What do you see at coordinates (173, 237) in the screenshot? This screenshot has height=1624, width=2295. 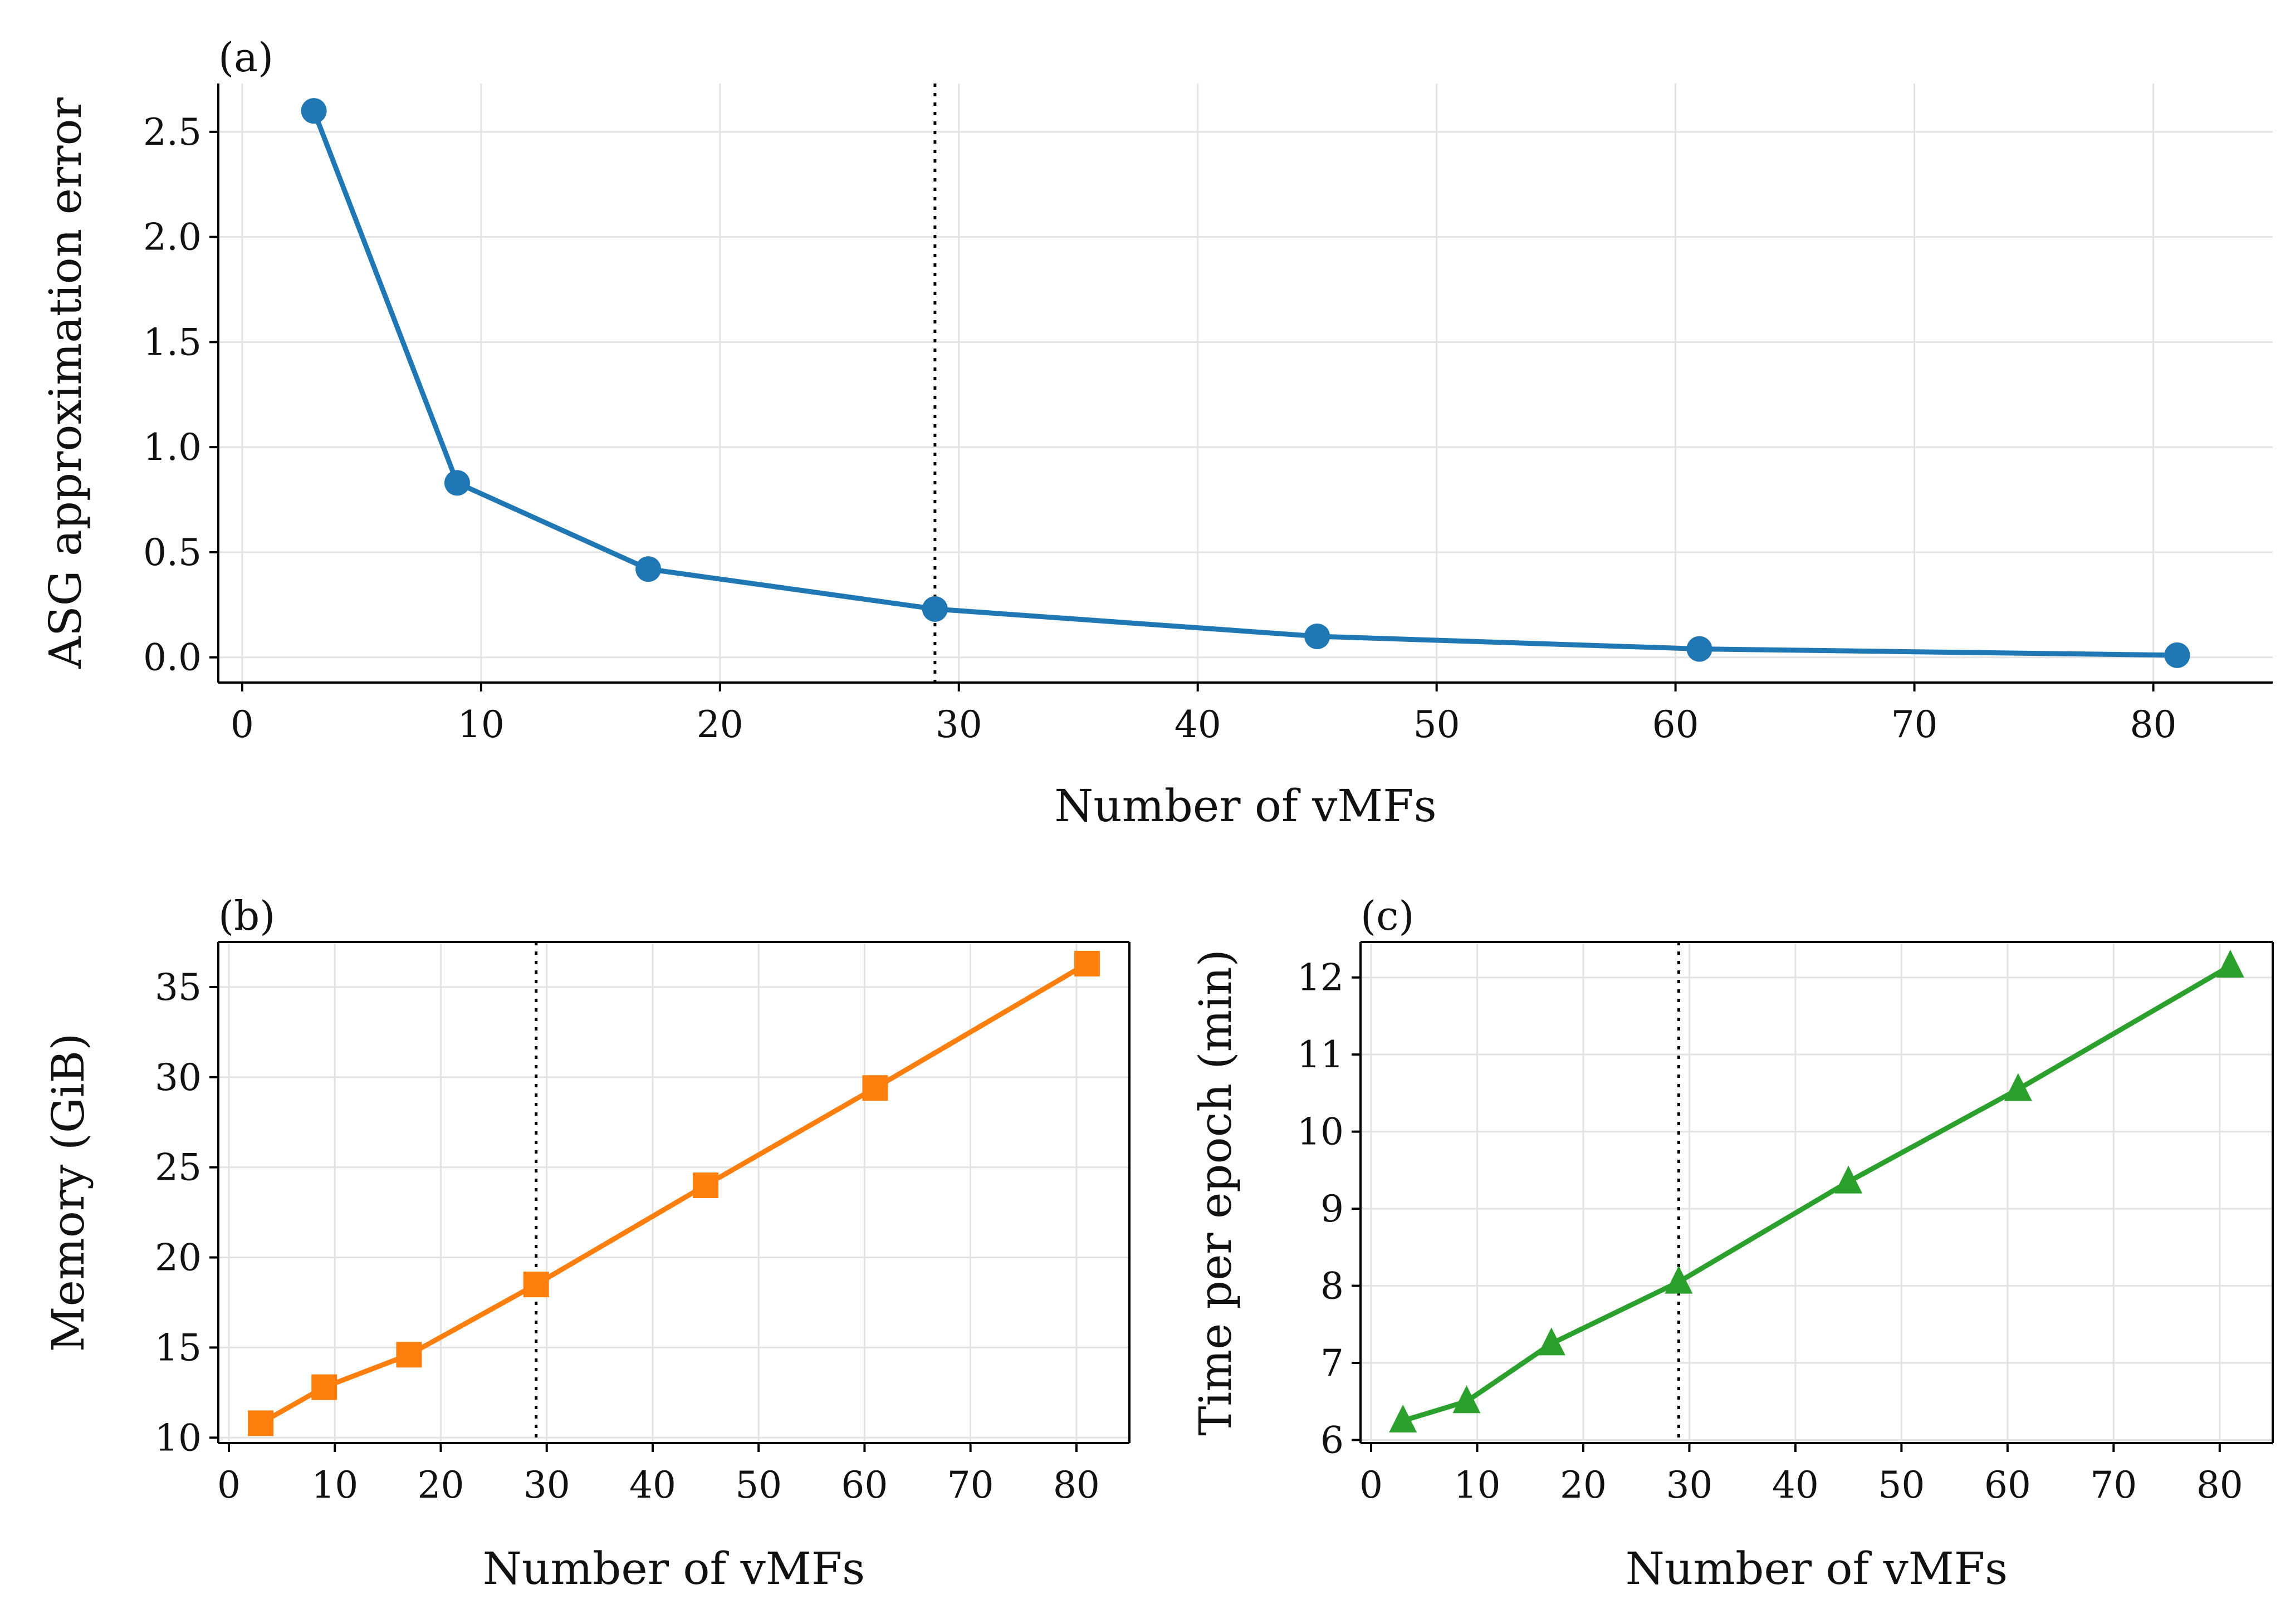 I see `y-tick-label: 2.0` at bounding box center [173, 237].